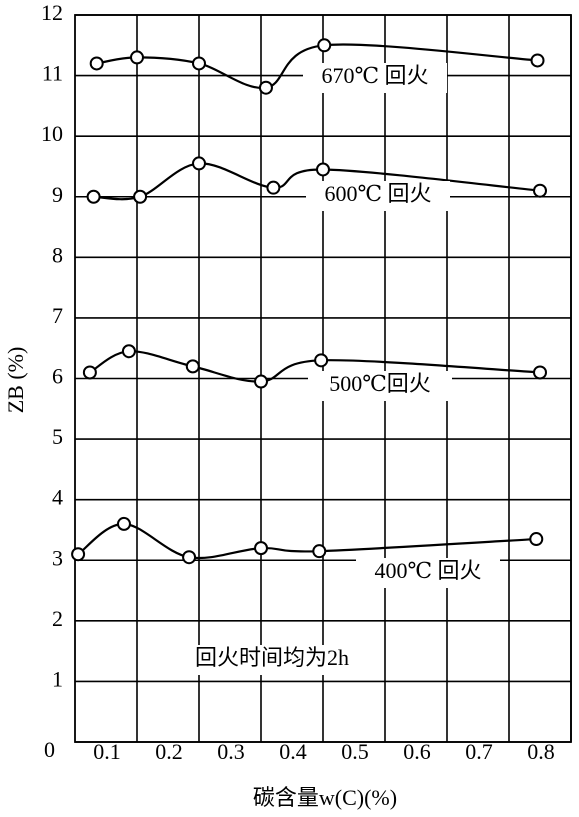  I want to click on y-axis-label: ZB (%), so click(15, 380).